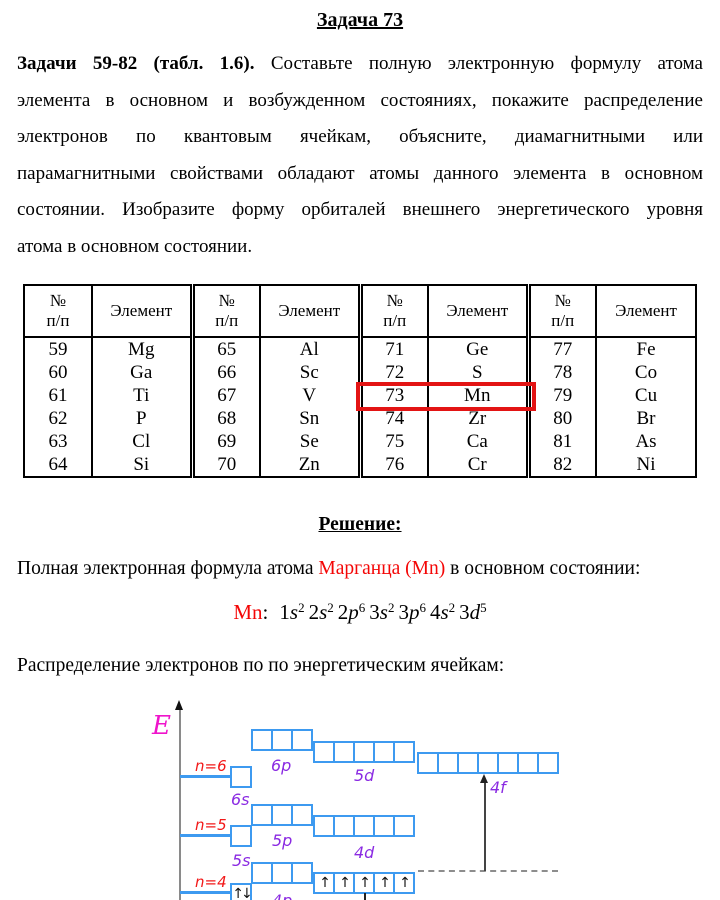 This screenshot has height=900, width=720. Describe the element at coordinates (282, 815) in the screenshot. I see `orbital-boxes-5p` at that location.